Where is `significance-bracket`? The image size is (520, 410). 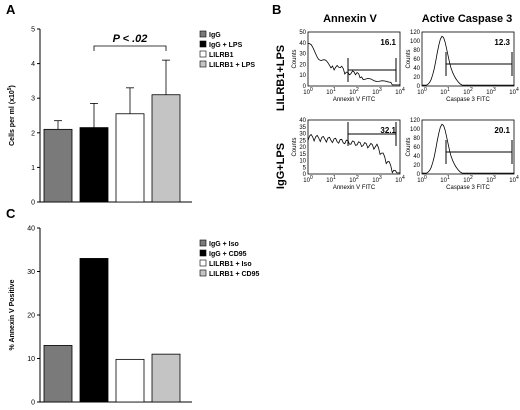 significance-bracket is located at coordinates (130, 48).